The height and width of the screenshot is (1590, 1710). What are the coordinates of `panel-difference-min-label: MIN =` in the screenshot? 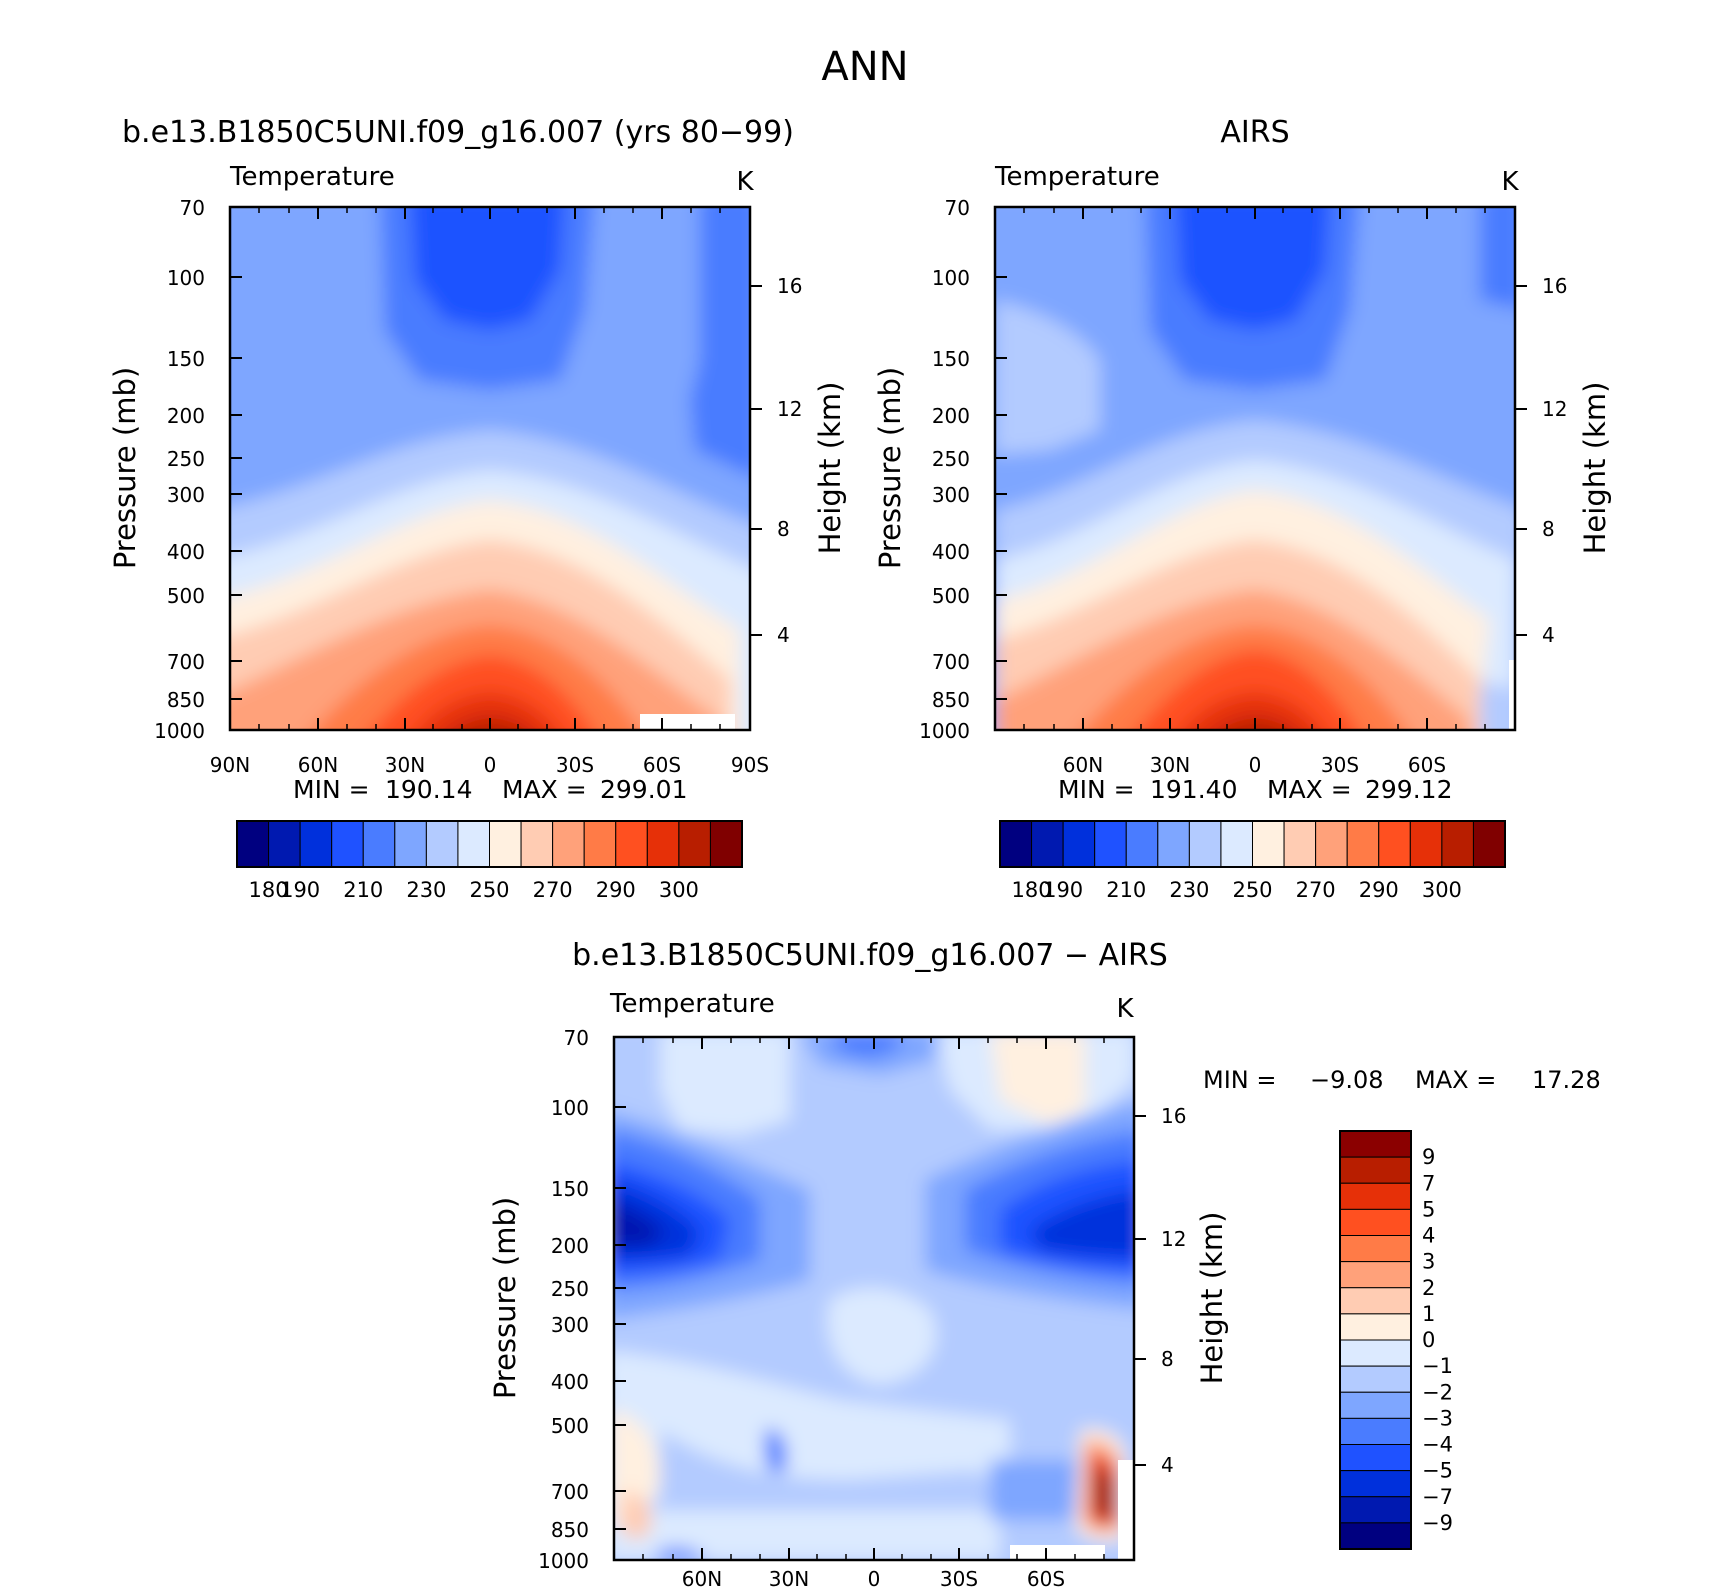 It's located at (1239, 1080).